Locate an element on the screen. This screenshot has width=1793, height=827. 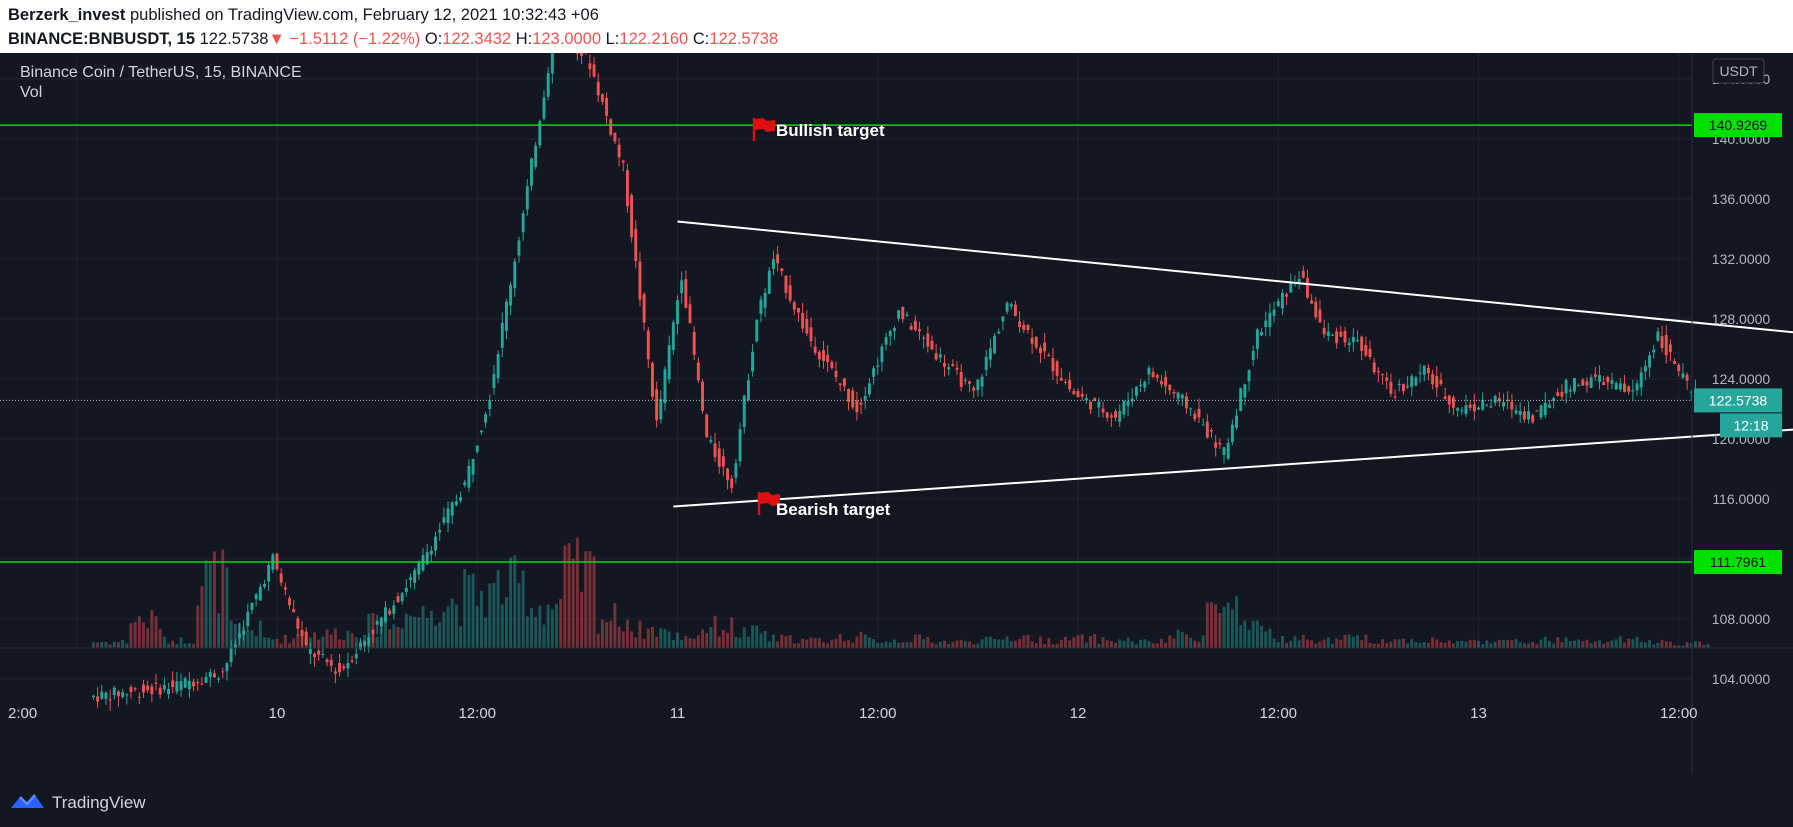
author-name: Berzerk_invest is located at coordinates (67, 15).